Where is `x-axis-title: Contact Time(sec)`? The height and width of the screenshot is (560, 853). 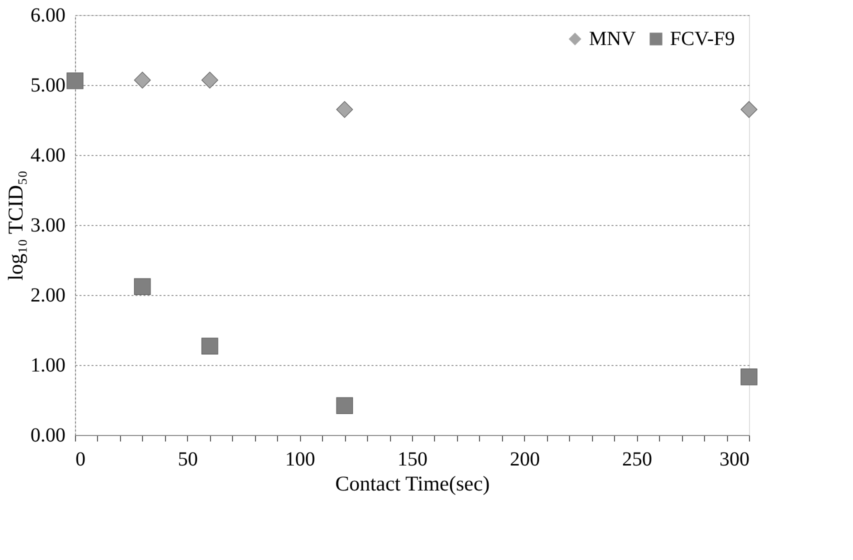
x-axis-title: Contact Time(sec) is located at coordinates (412, 484).